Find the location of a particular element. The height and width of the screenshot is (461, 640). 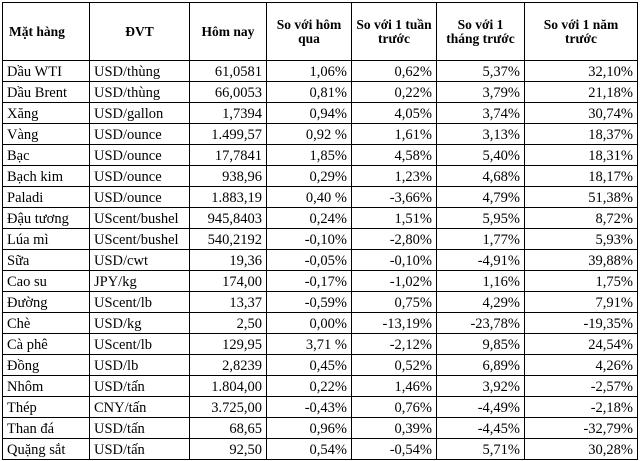

cell-unit: UScent/lb is located at coordinates (139, 344).